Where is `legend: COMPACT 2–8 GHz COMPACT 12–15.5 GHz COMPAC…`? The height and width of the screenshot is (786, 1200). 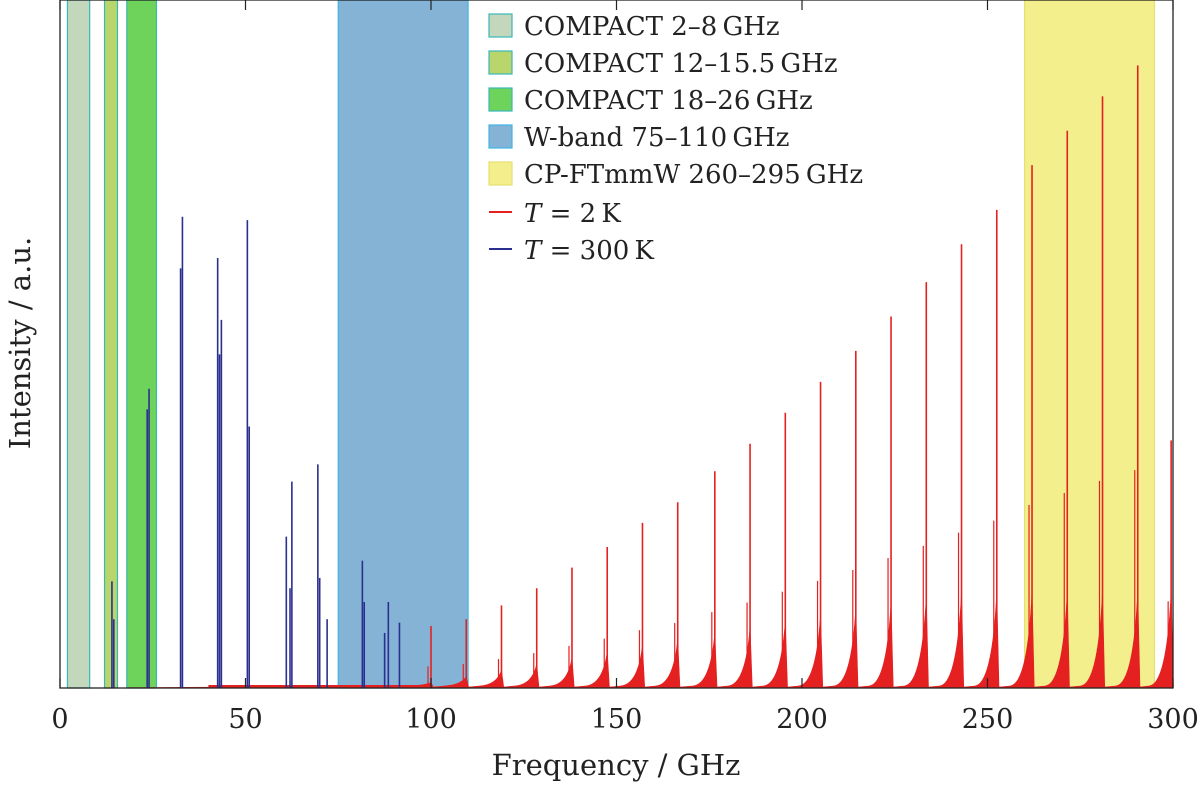
legend: COMPACT 2–8 GHz COMPACT 12–15.5 GHz COMPAC… is located at coordinates (675, 139).